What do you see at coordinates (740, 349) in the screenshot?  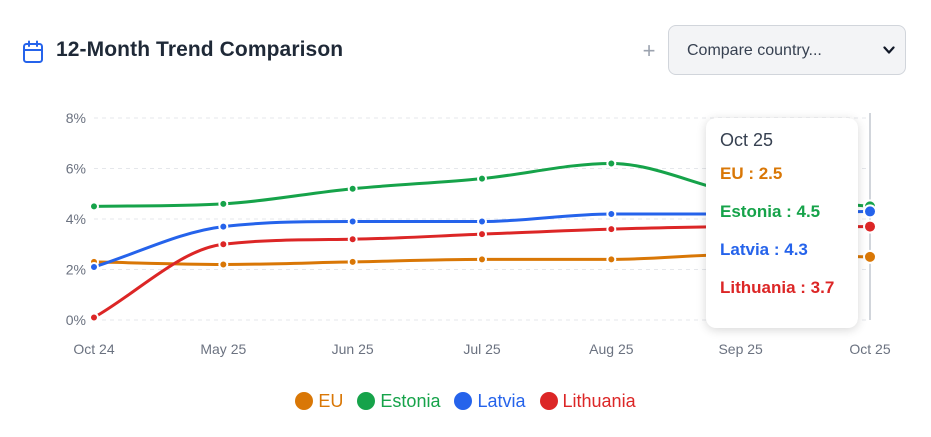 I see `x-tick-label: Sep 25` at bounding box center [740, 349].